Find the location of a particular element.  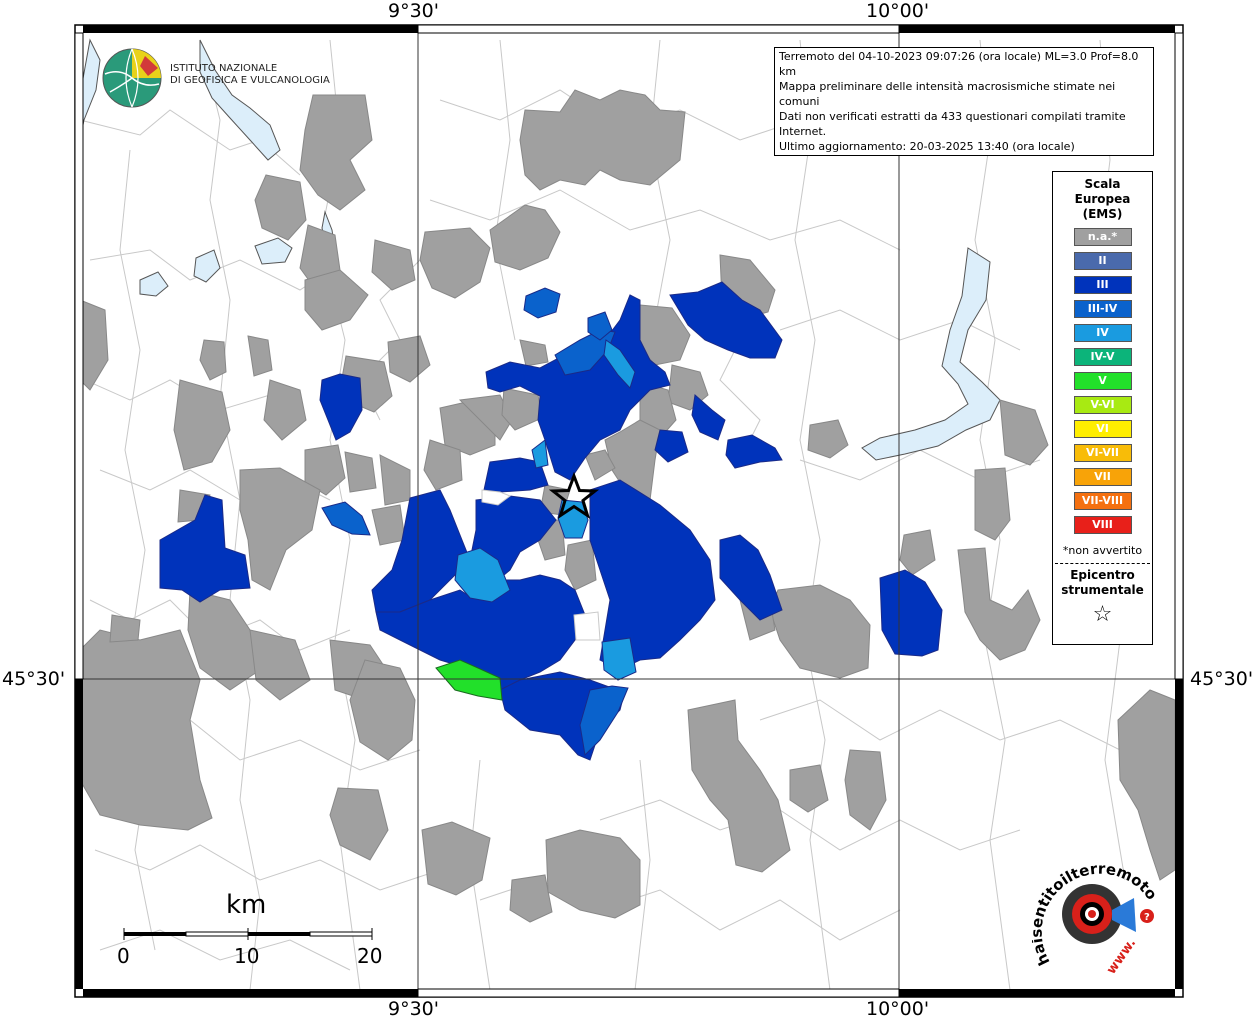

epicenter-star-icon is located at coordinates (574, 495).